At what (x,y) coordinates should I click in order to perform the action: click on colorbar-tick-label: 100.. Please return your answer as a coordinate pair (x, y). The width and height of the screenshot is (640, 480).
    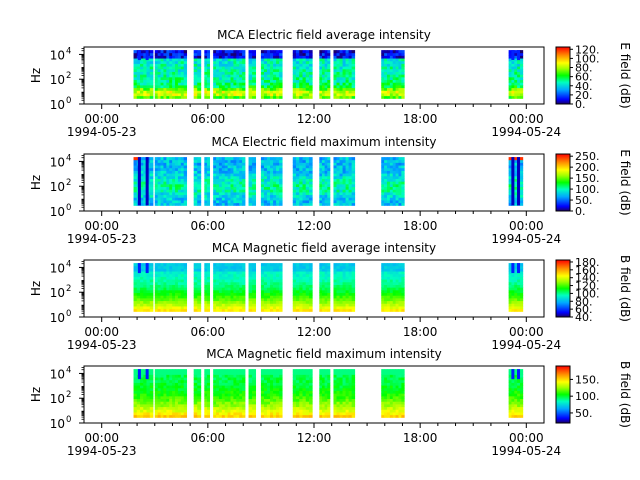
    Looking at the image, I should click on (587, 189).